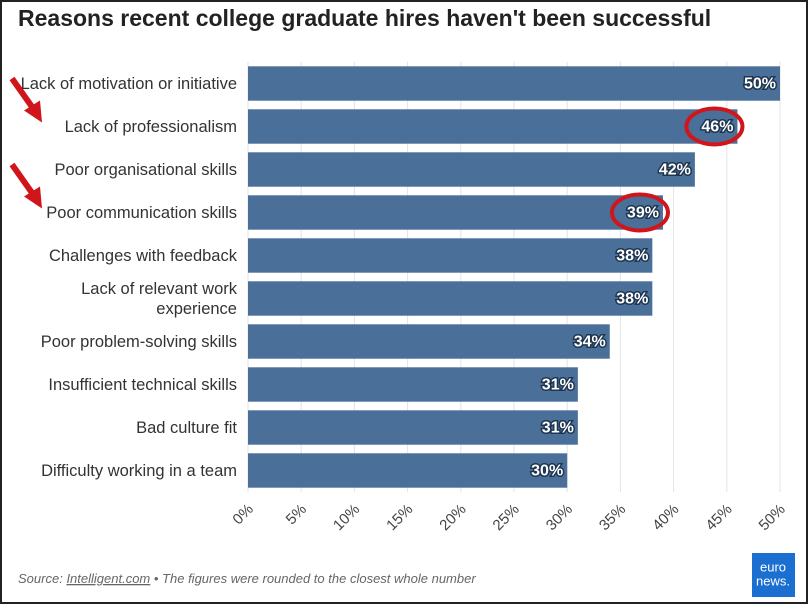 Image resolution: width=808 pixels, height=604 pixels. What do you see at coordinates (760, 84) in the screenshot?
I see `value-label: 50%` at bounding box center [760, 84].